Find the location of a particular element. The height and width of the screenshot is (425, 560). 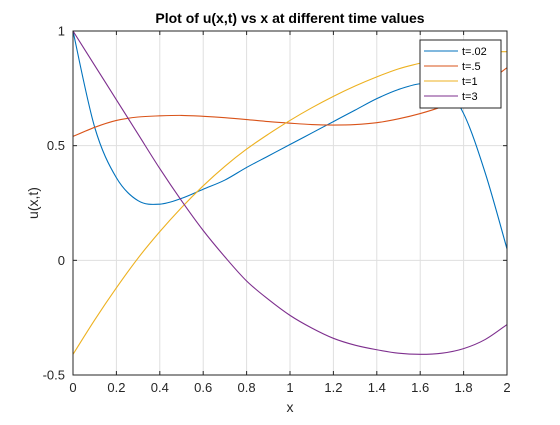

legend-label: t=1 is located at coordinates (470, 82).